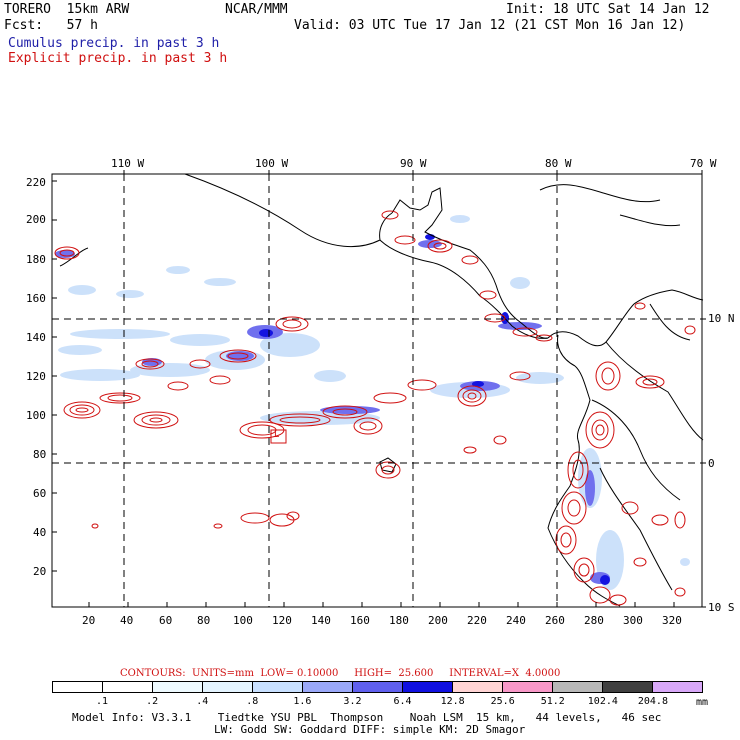 This screenshot has width=740, height=740. Describe the element at coordinates (452, 701) in the screenshot. I see `colorbar-label: 12.8` at that location.